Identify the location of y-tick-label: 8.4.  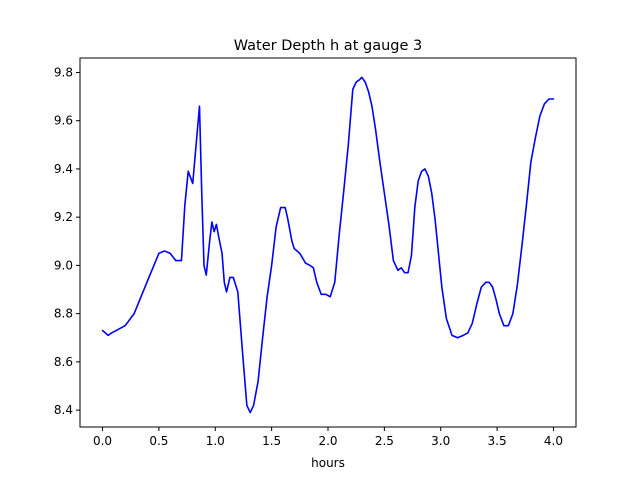
(63, 410).